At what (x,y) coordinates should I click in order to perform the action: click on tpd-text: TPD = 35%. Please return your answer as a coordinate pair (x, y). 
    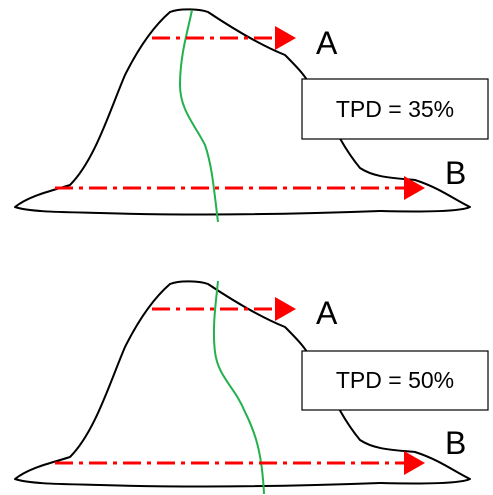
    Looking at the image, I should click on (395, 109).